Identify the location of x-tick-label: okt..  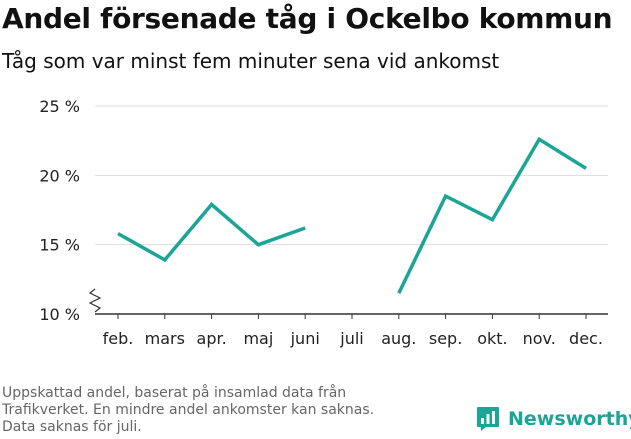
(492, 338).